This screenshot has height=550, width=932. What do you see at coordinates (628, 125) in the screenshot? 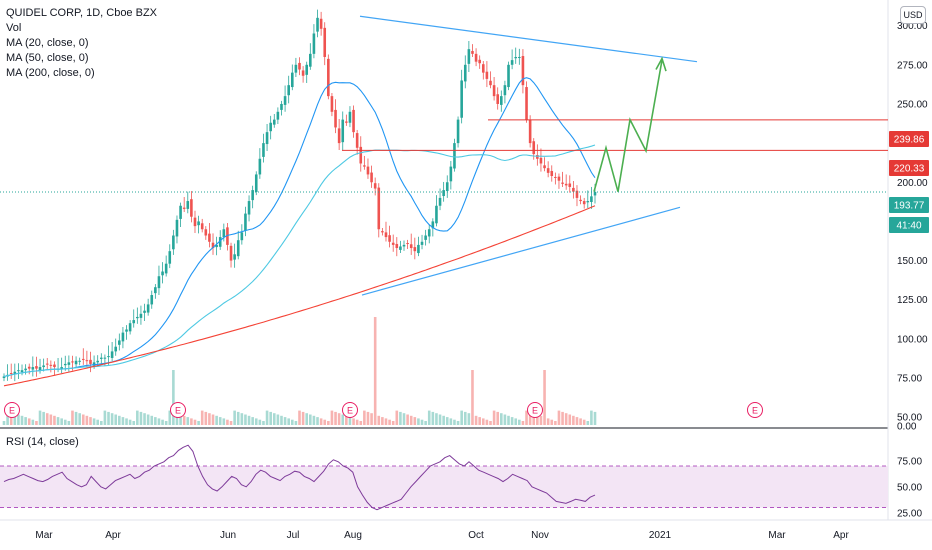
I see `projection-path` at bounding box center [628, 125].